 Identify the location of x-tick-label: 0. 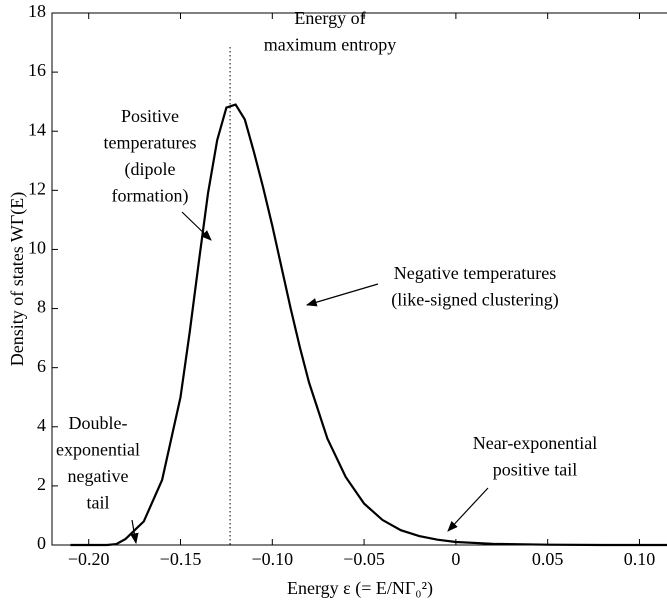
(455, 559).